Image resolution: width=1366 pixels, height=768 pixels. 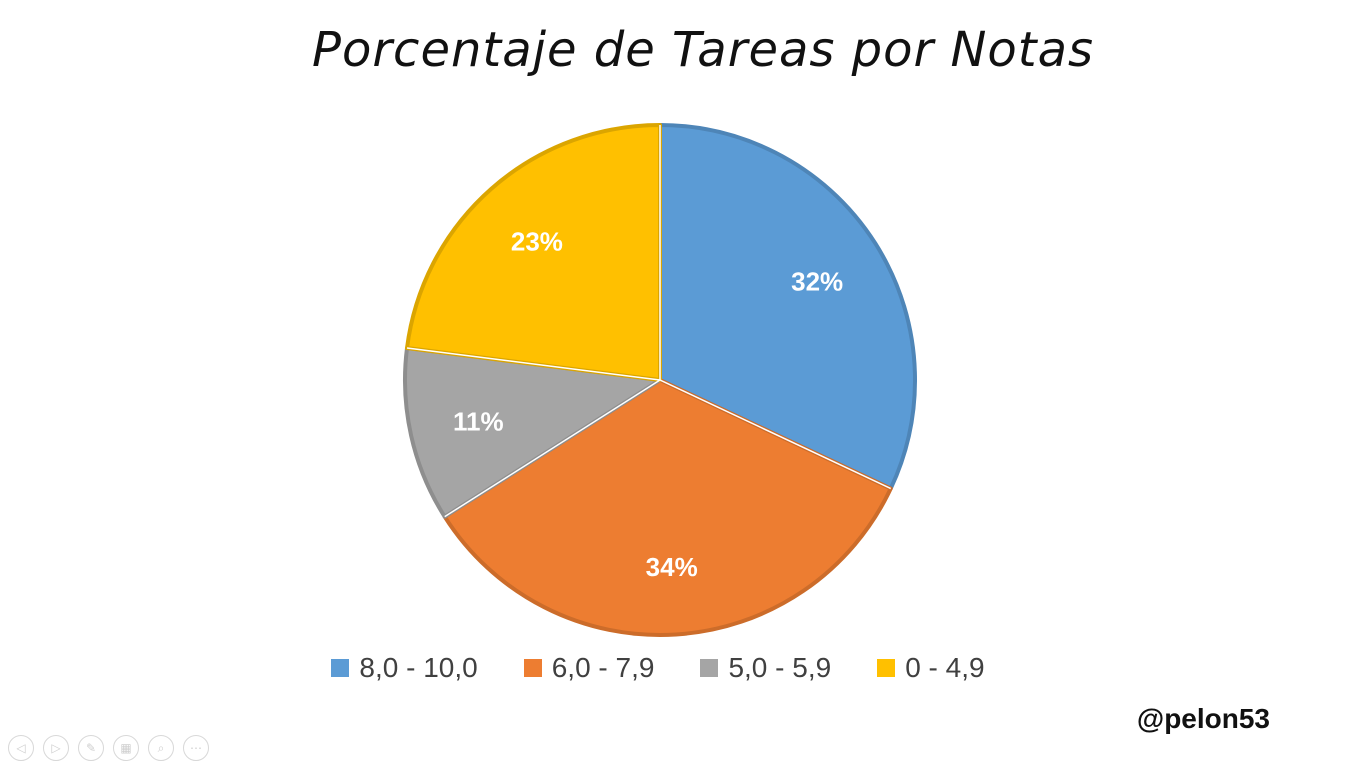 What do you see at coordinates (945, 667) in the screenshot?
I see `legend-label: 0 - 4,9` at bounding box center [945, 667].